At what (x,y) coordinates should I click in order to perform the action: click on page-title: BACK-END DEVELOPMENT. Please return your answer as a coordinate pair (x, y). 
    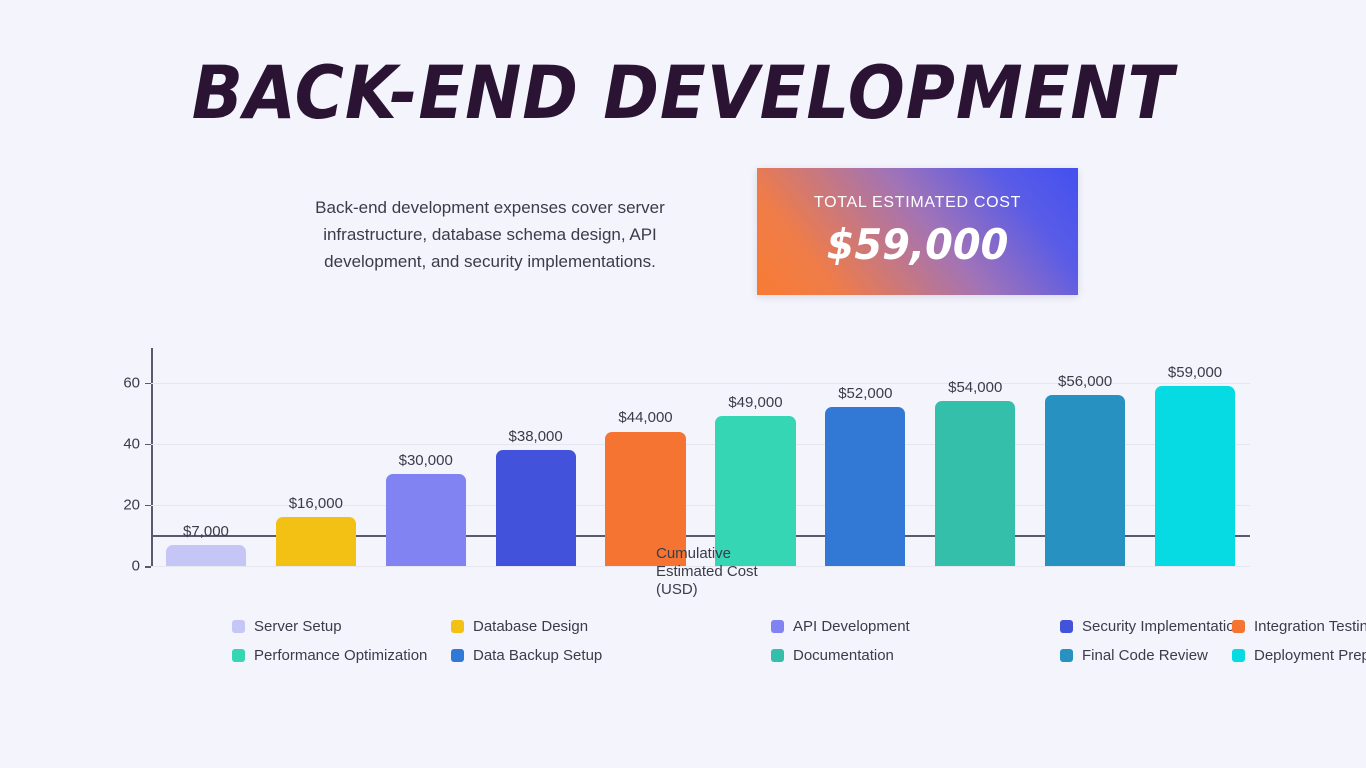
    Looking at the image, I should click on (683, 93).